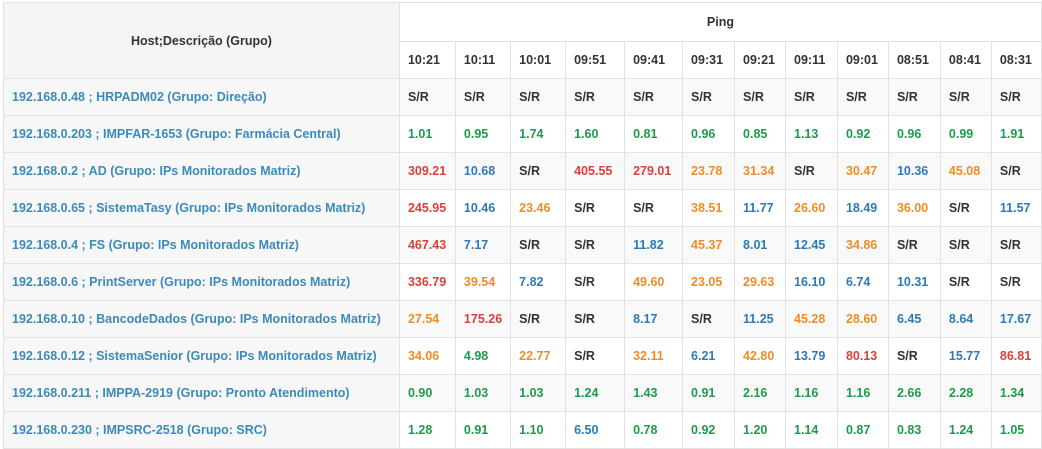 The image size is (1042, 449). I want to click on ping-value-cell: 1.43, so click(654, 393).